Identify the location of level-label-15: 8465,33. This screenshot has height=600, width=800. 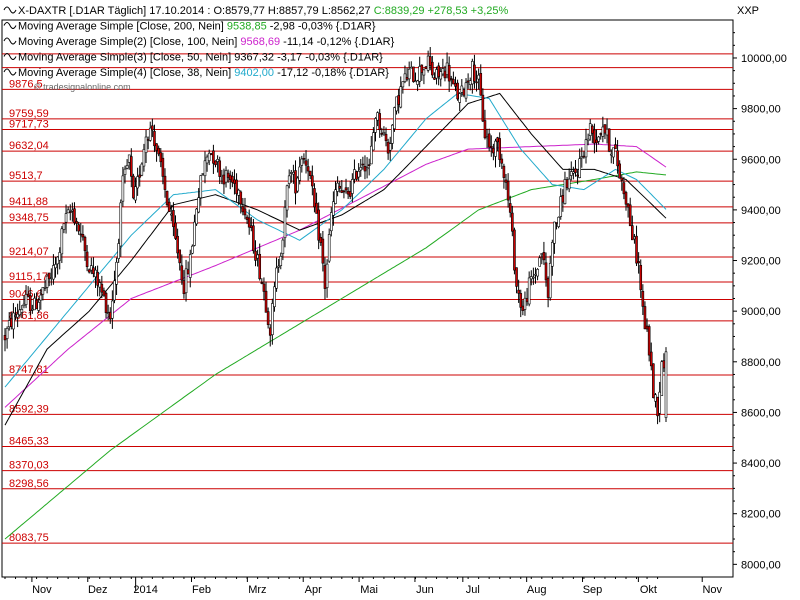
(29, 442).